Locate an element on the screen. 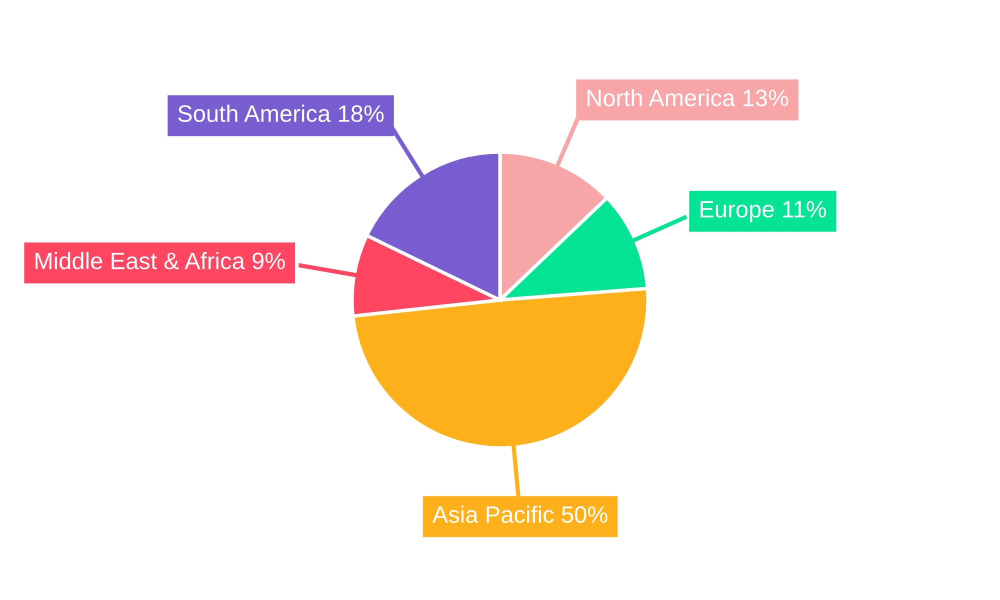  slice-label: South America 18% is located at coordinates (281, 113).